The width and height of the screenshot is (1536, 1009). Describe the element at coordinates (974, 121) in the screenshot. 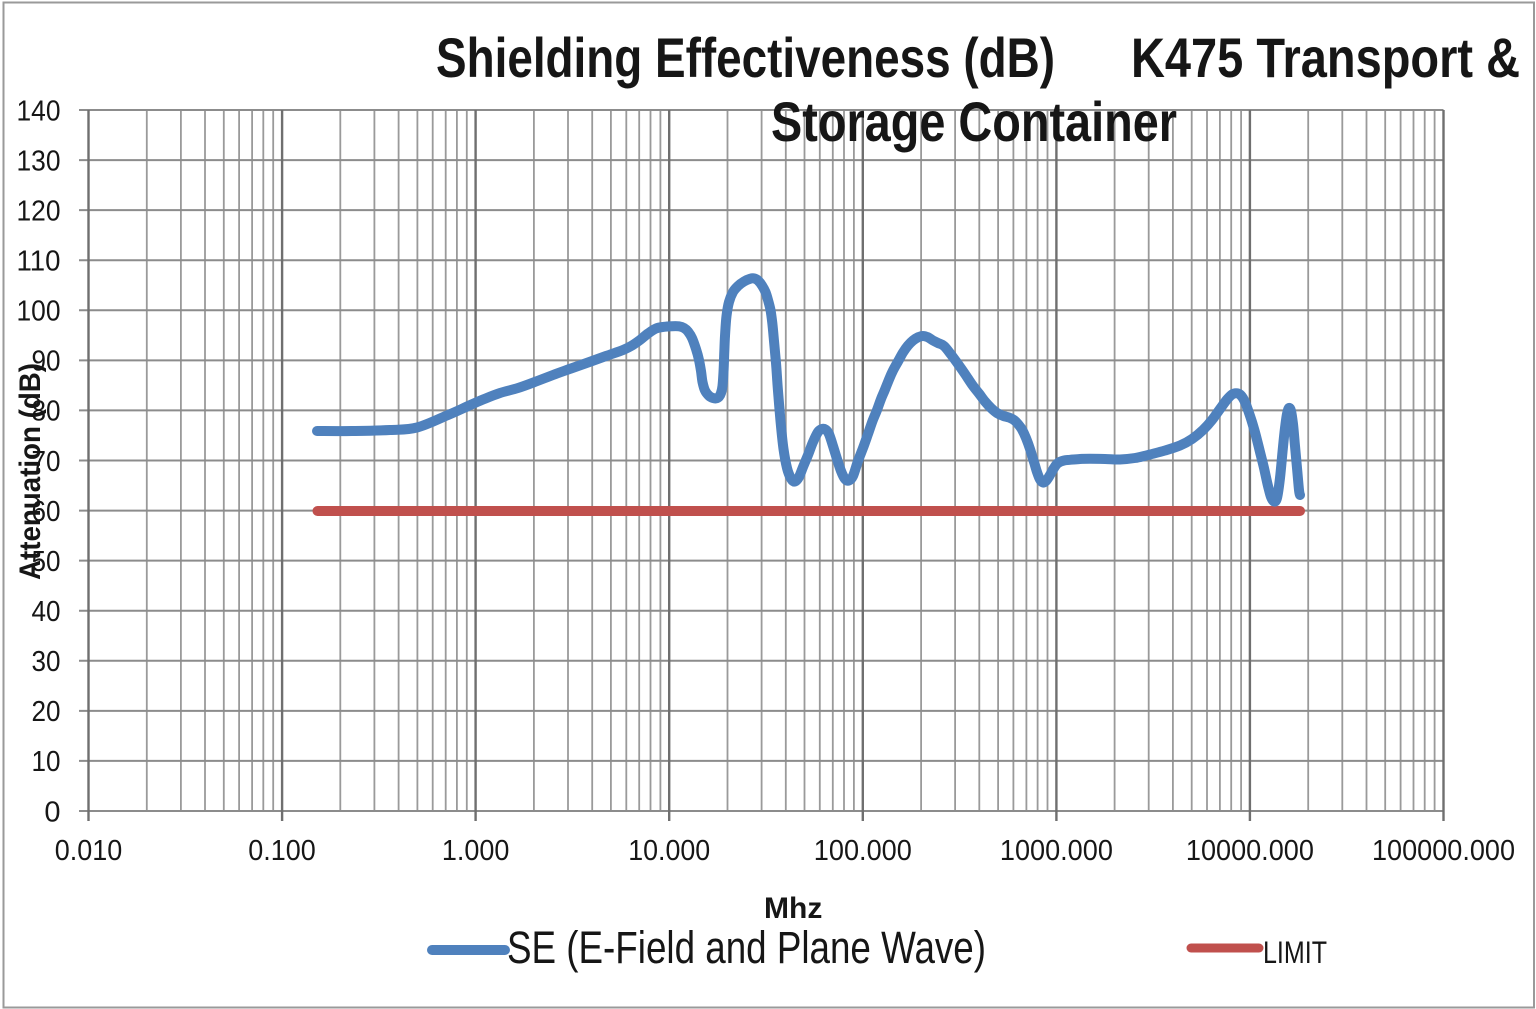

I see `svg-text: Storage Container` at that location.